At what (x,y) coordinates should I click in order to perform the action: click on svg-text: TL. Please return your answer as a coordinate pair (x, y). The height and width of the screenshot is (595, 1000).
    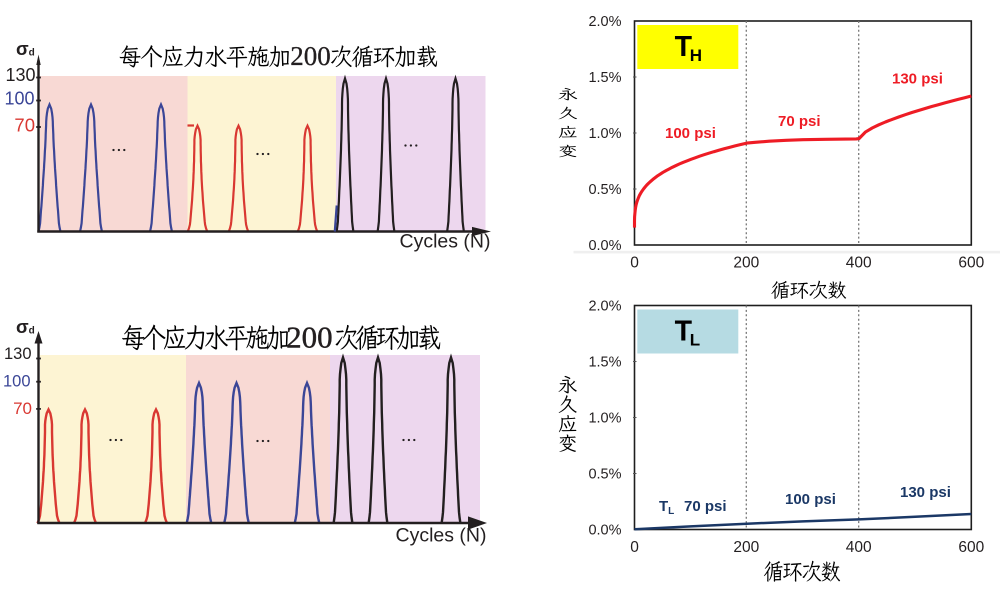
    Looking at the image, I should click on (666, 507).